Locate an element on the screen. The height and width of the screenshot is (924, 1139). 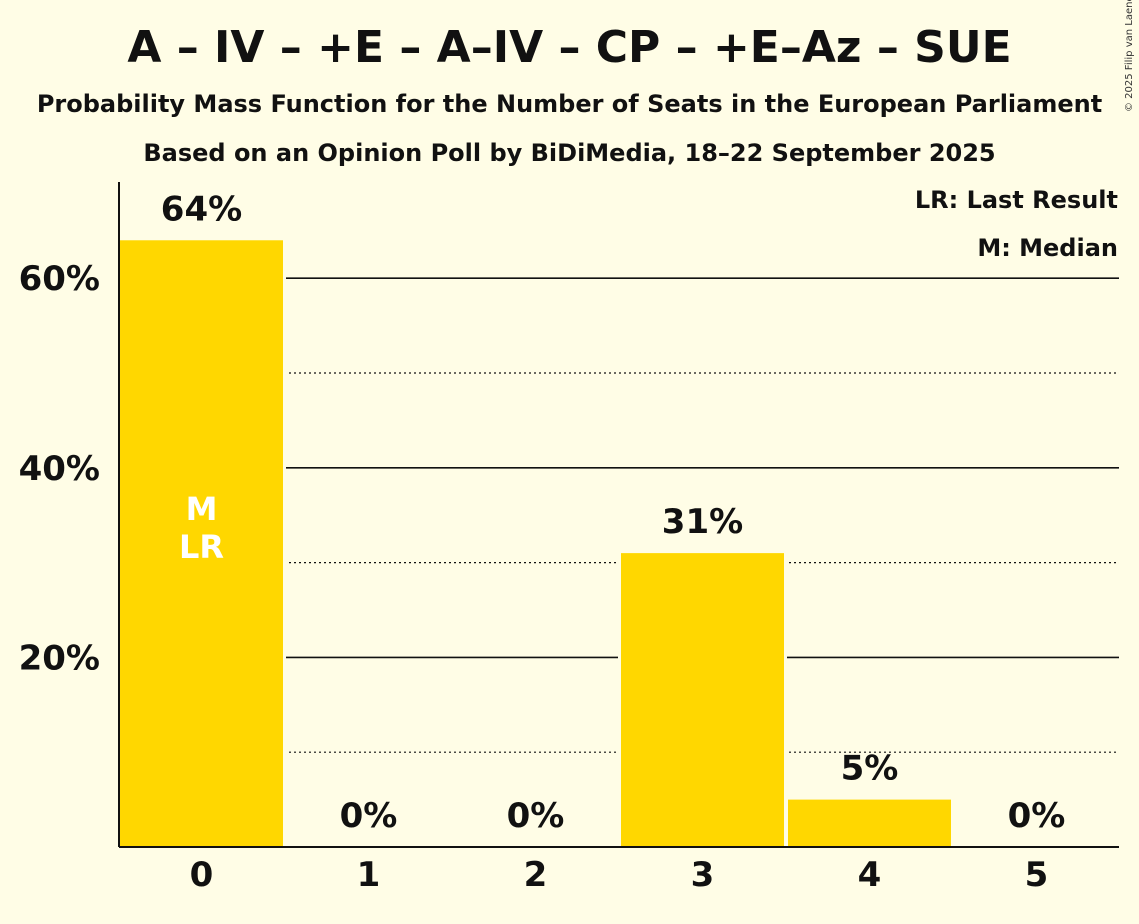
x-tick-label: 0 is located at coordinates (202, 875).